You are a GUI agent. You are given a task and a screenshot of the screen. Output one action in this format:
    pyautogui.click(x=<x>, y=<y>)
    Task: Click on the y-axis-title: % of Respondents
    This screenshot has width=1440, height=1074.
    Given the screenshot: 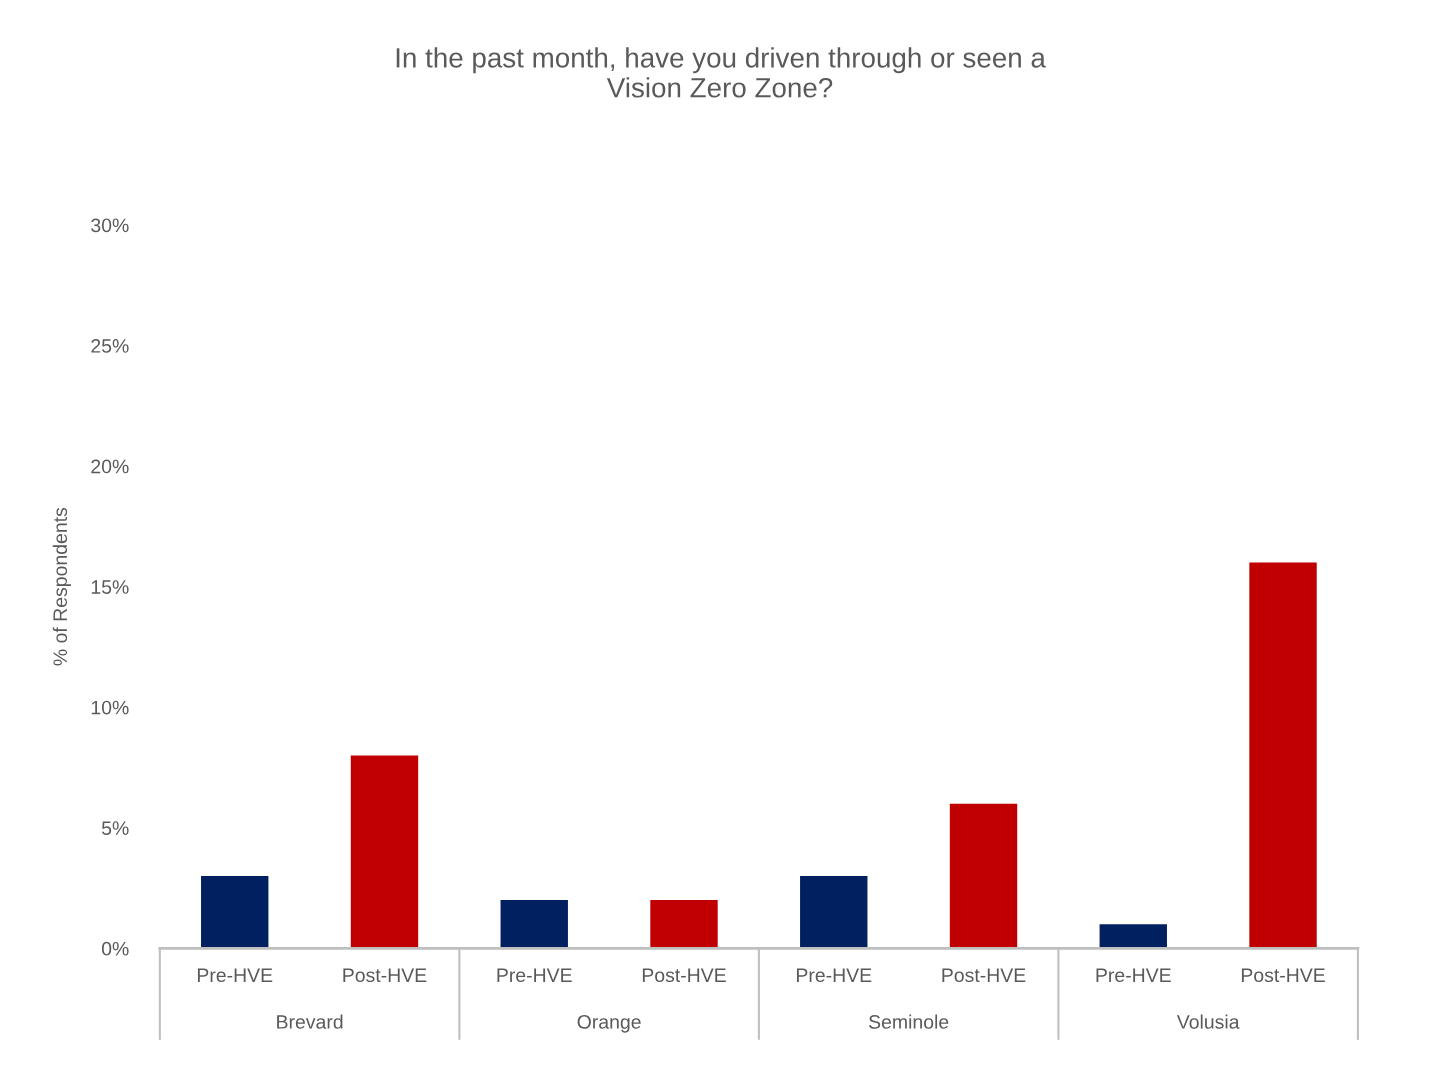 What is the action you would take?
    pyautogui.click(x=61, y=586)
    